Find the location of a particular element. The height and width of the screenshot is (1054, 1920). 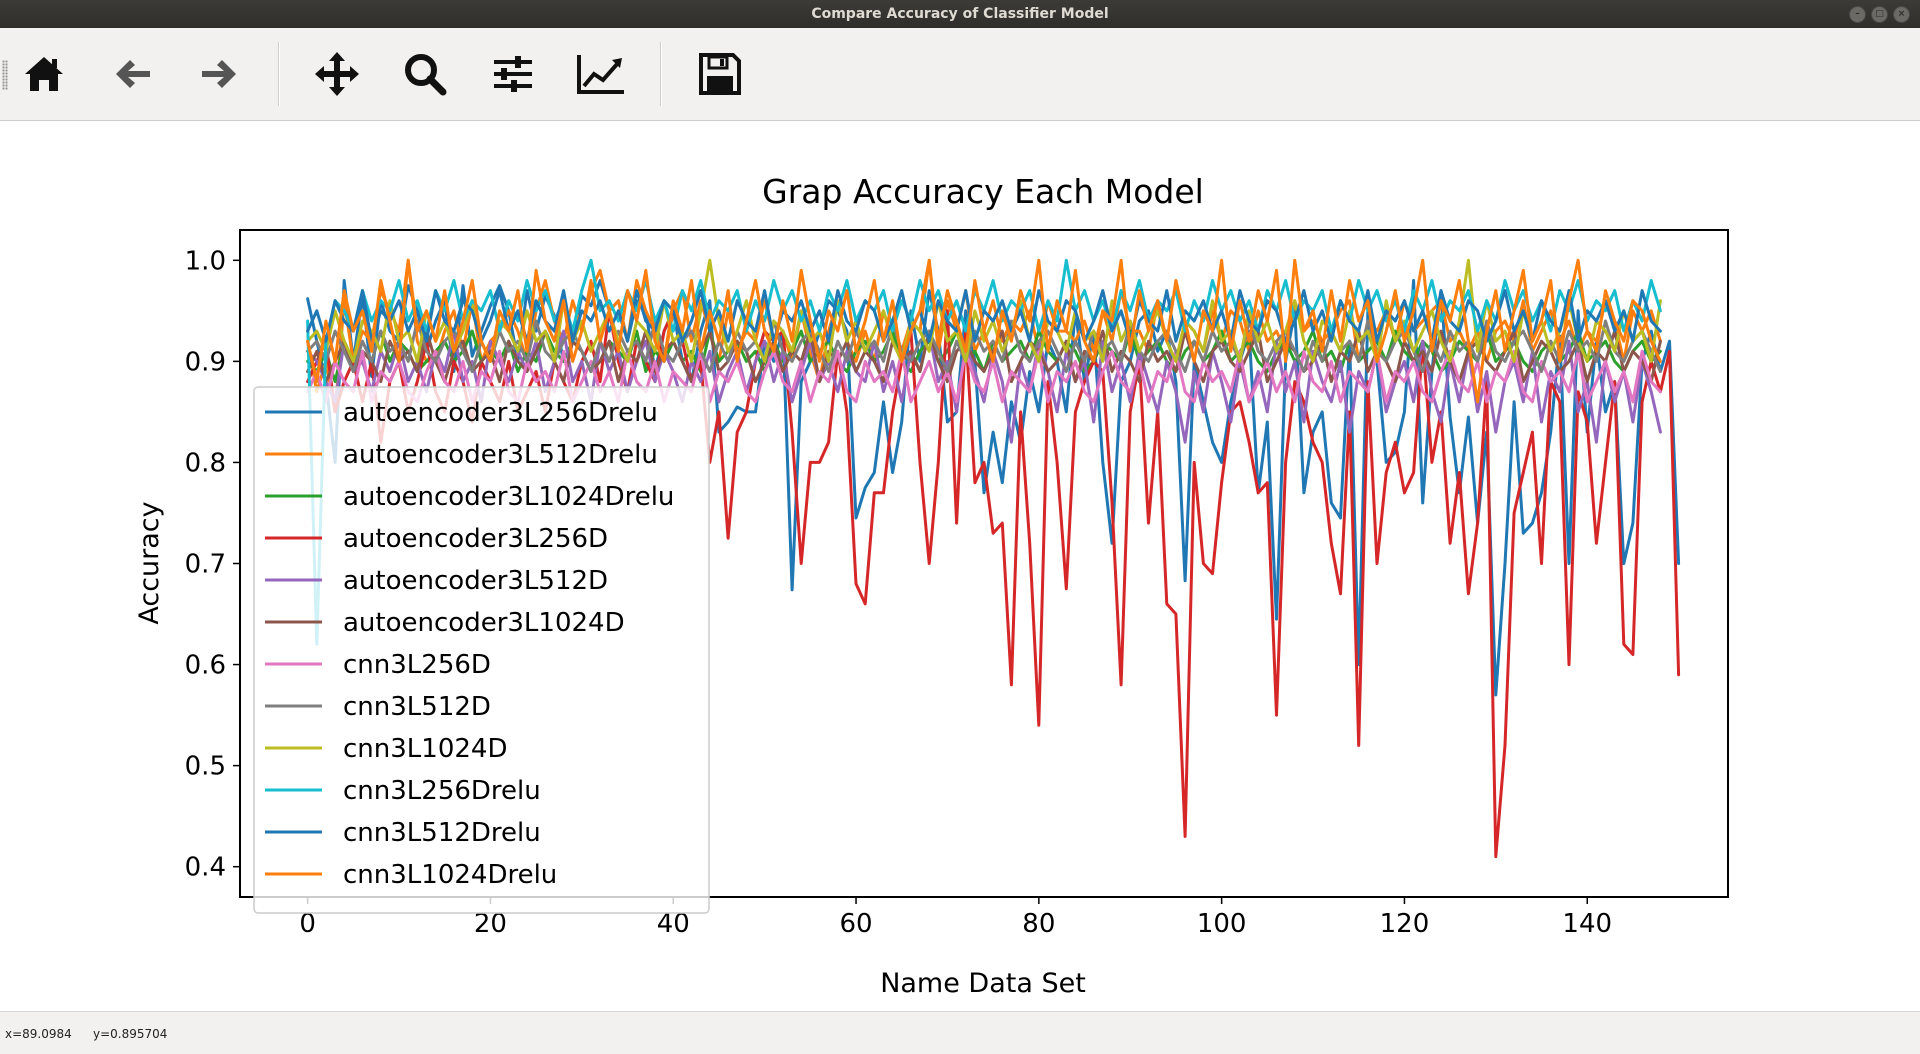

y-tick-label: 0.7 is located at coordinates (205, 565).